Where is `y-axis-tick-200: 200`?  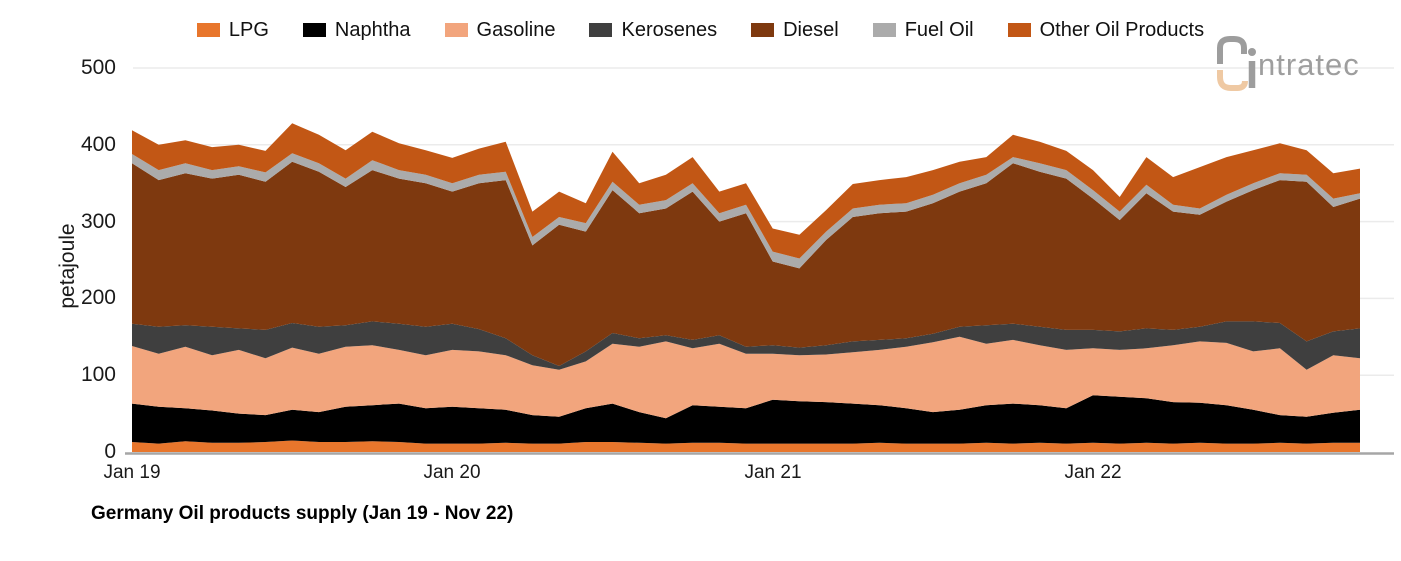 y-axis-tick-200: 200 is located at coordinates (98, 297).